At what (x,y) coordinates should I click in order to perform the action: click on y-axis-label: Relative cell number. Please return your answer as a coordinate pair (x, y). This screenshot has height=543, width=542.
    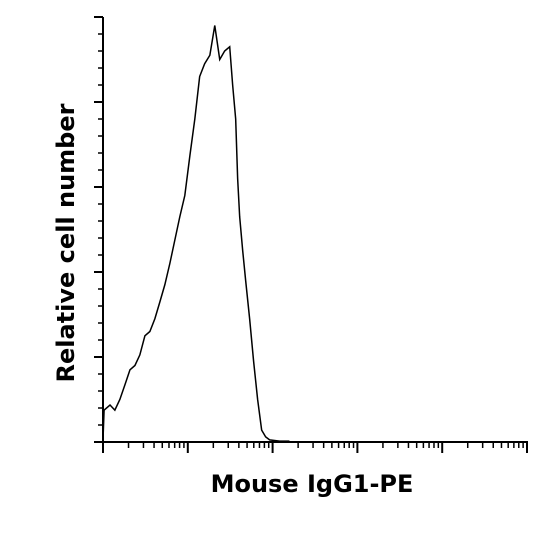
    Looking at the image, I should click on (66, 242).